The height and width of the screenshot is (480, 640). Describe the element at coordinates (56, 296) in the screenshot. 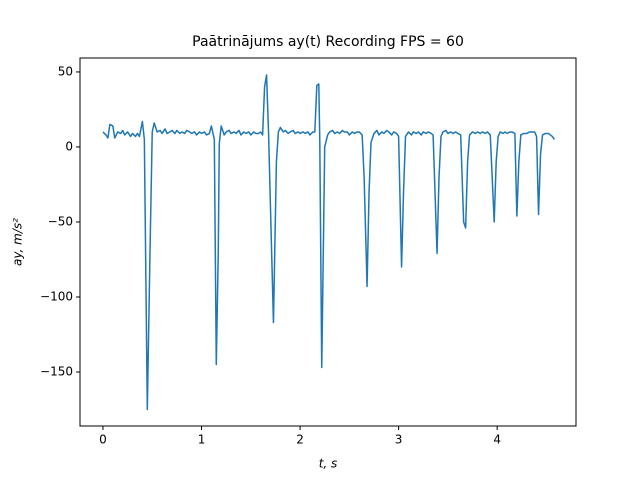

I see `y-tick-label: −100` at that location.